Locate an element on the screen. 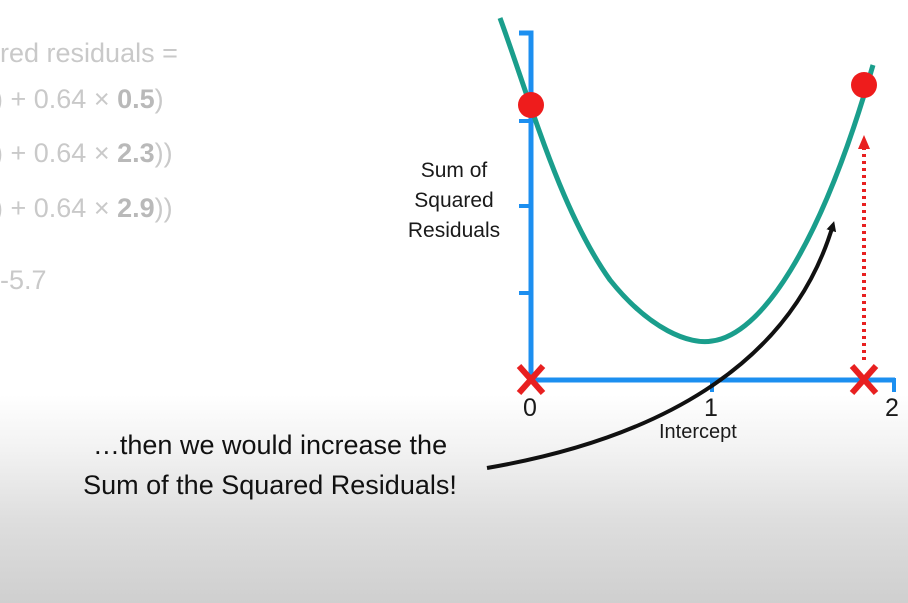  equation-line-4: ) + 0.64 × 2.9)) is located at coordinates (86, 208).